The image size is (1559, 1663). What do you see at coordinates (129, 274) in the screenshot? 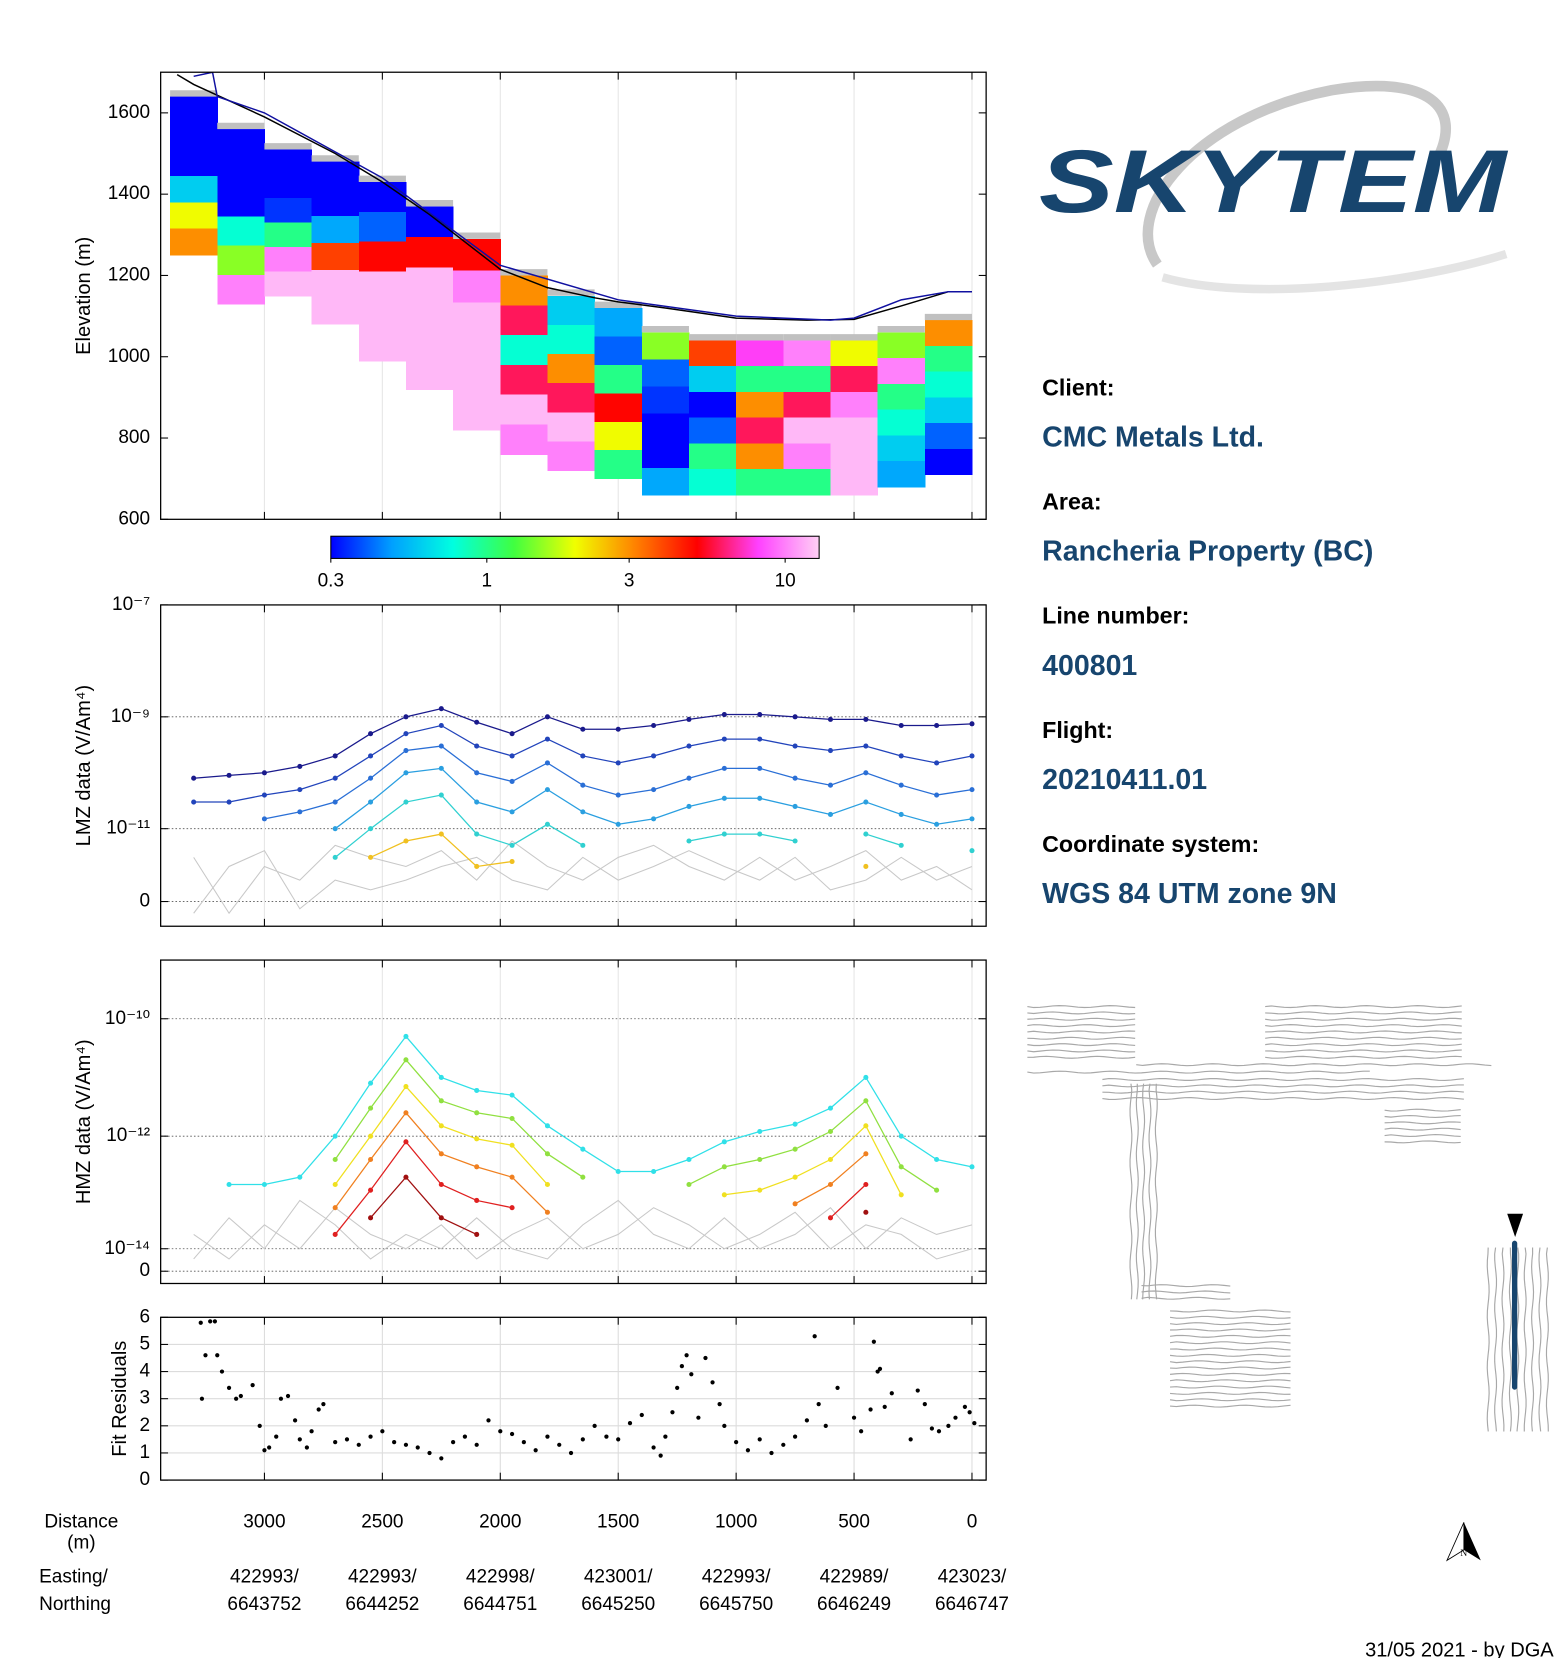
I see `y-tick-label: 1200` at bounding box center [129, 274].